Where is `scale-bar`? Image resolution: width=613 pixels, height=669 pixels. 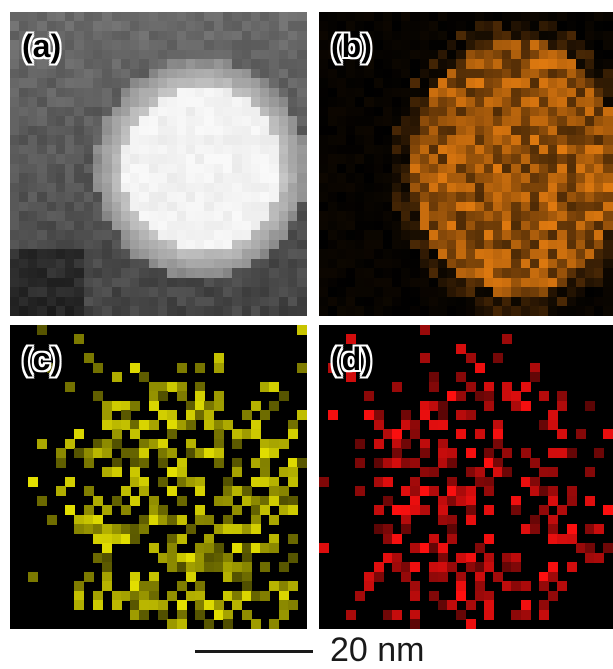
scale-bar is located at coordinates (254, 651).